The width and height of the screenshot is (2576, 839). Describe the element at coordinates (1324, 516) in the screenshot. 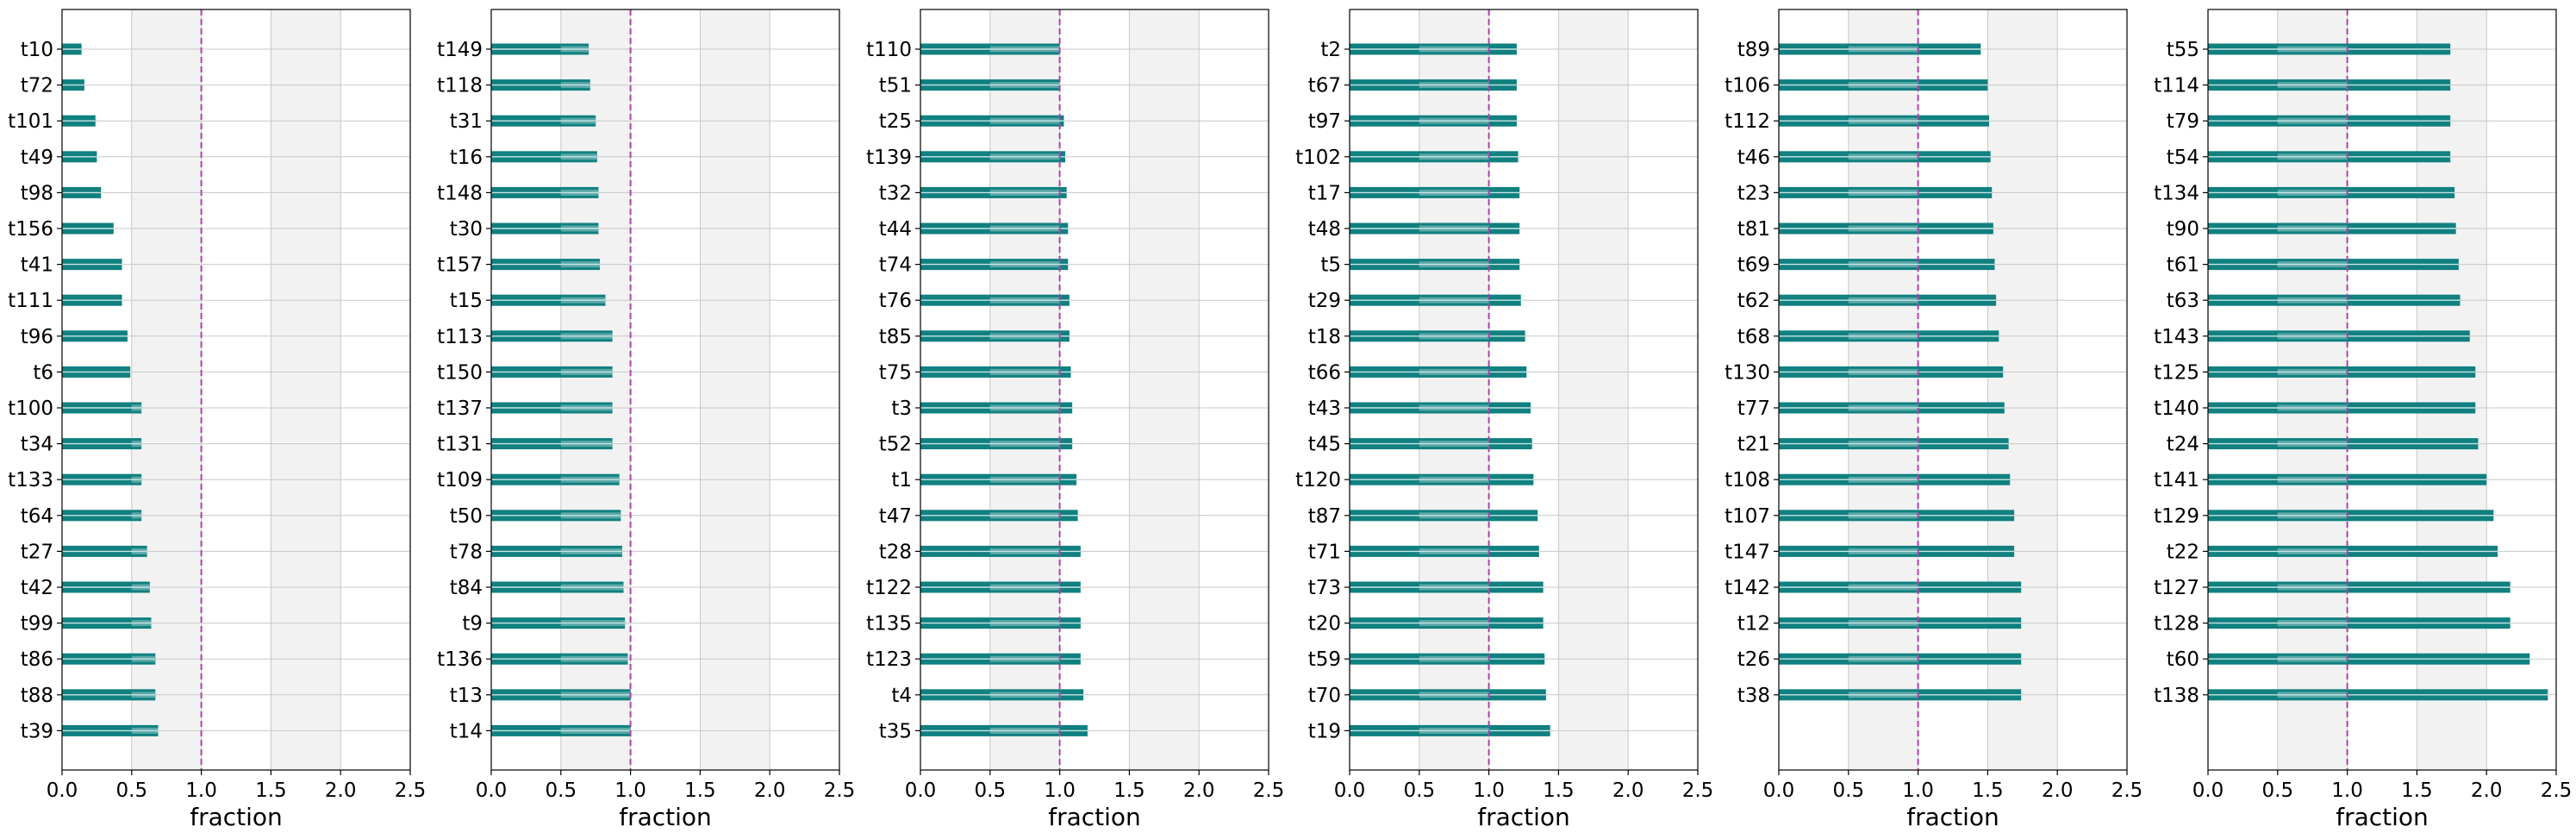

I see `category-label: t87` at that location.